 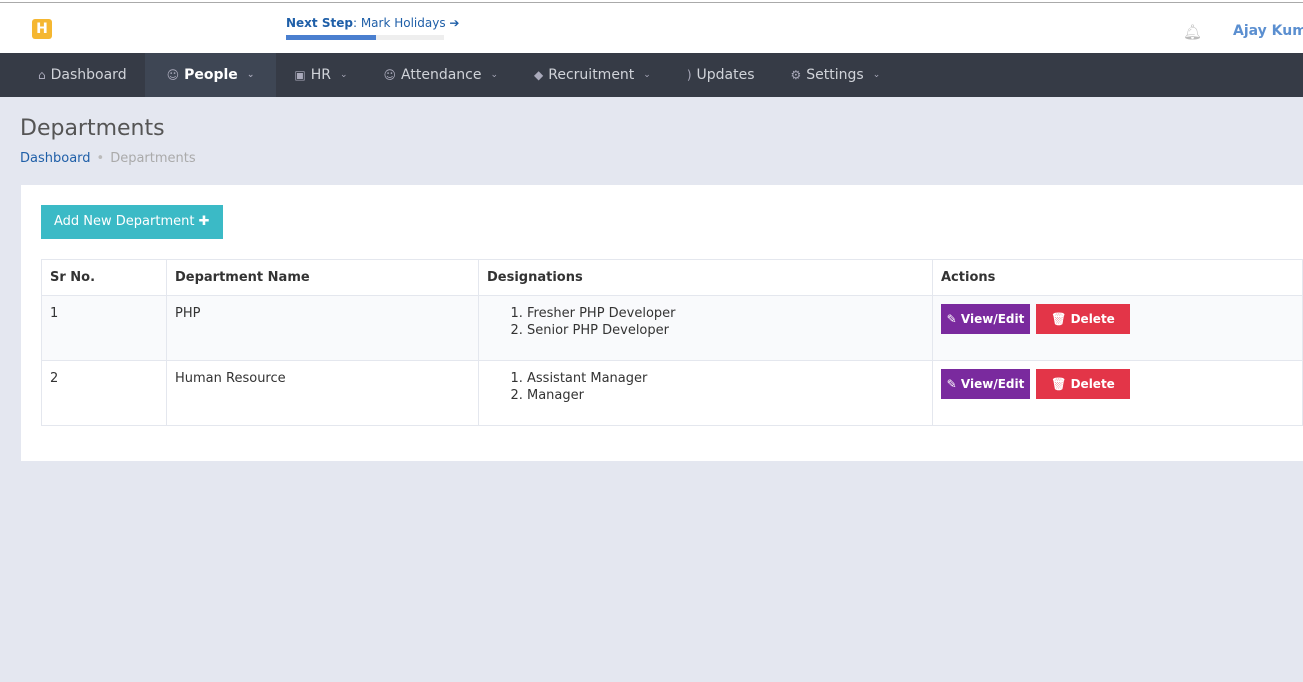 What do you see at coordinates (322, 393) in the screenshot?
I see `cell-name: Human Resource` at bounding box center [322, 393].